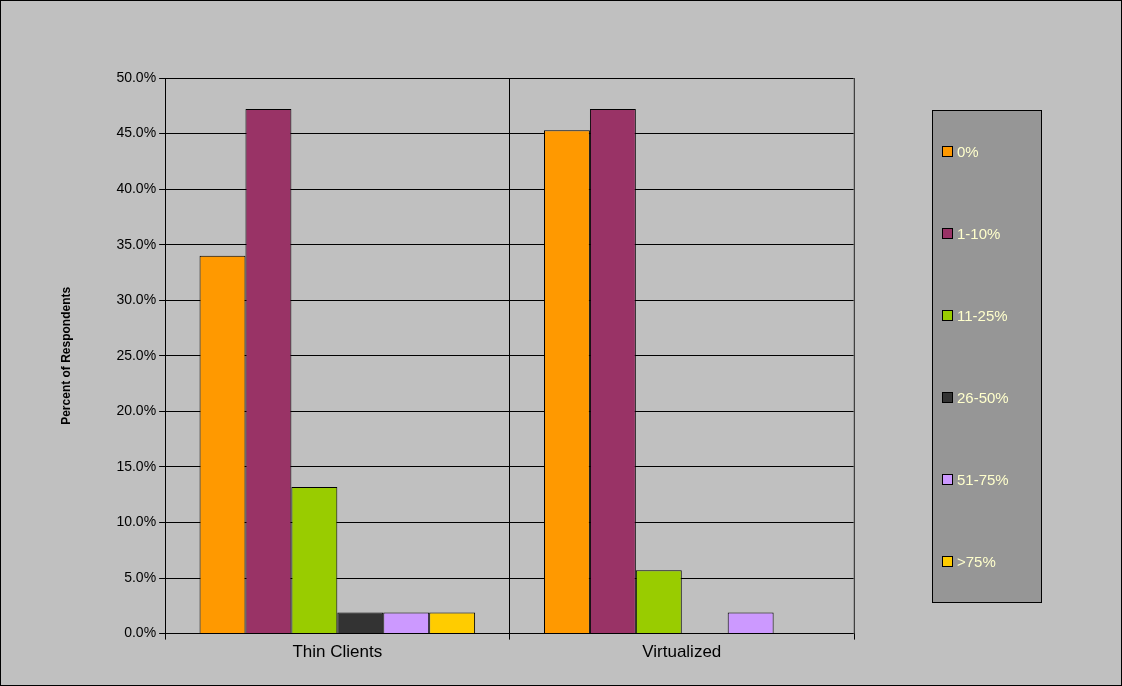 The image size is (1122, 686). What do you see at coordinates (968, 152) in the screenshot?
I see `legend-label: 0%` at bounding box center [968, 152].